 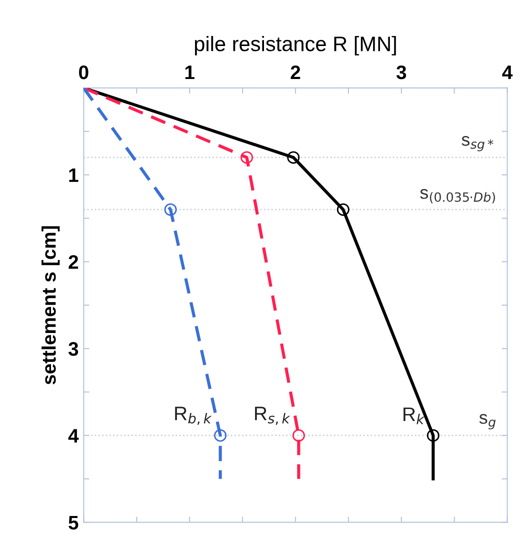 I want to click on x-tick-label: 3, so click(x=401, y=72).